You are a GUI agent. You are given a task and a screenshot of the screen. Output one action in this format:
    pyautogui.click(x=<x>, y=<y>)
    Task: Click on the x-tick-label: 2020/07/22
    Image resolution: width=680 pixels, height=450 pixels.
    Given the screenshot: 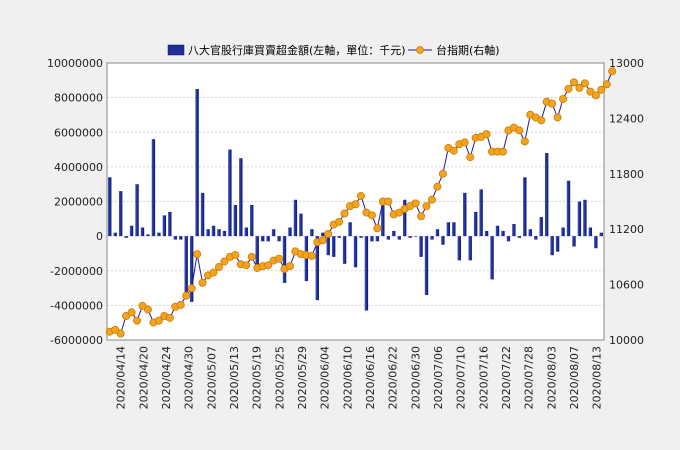 What is the action you would take?
    pyautogui.click(x=506, y=377)
    